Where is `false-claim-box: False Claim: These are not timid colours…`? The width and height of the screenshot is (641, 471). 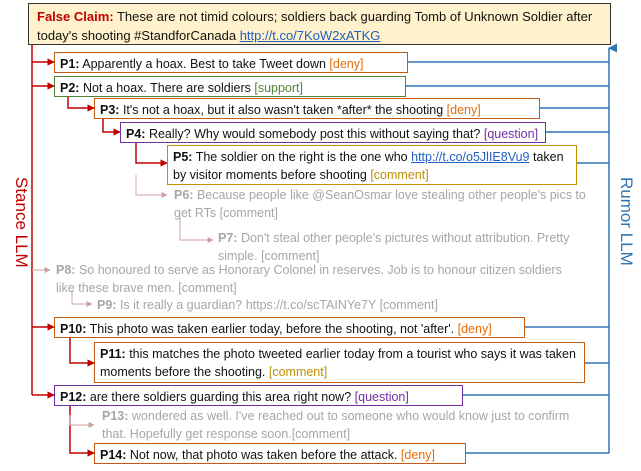
false-claim-box: False Claim: These are not timid colours… is located at coordinates (319, 24).